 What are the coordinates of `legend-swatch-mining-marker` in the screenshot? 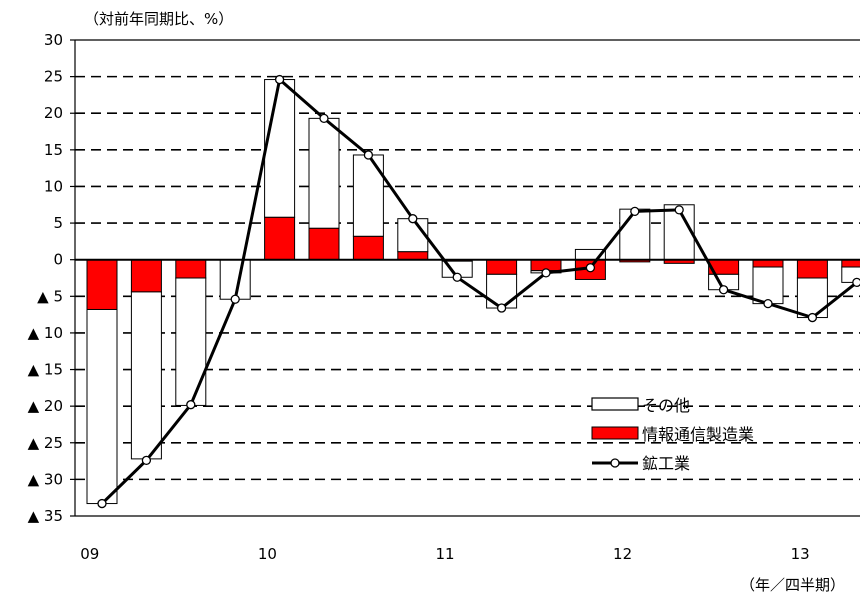 It's located at (615, 463).